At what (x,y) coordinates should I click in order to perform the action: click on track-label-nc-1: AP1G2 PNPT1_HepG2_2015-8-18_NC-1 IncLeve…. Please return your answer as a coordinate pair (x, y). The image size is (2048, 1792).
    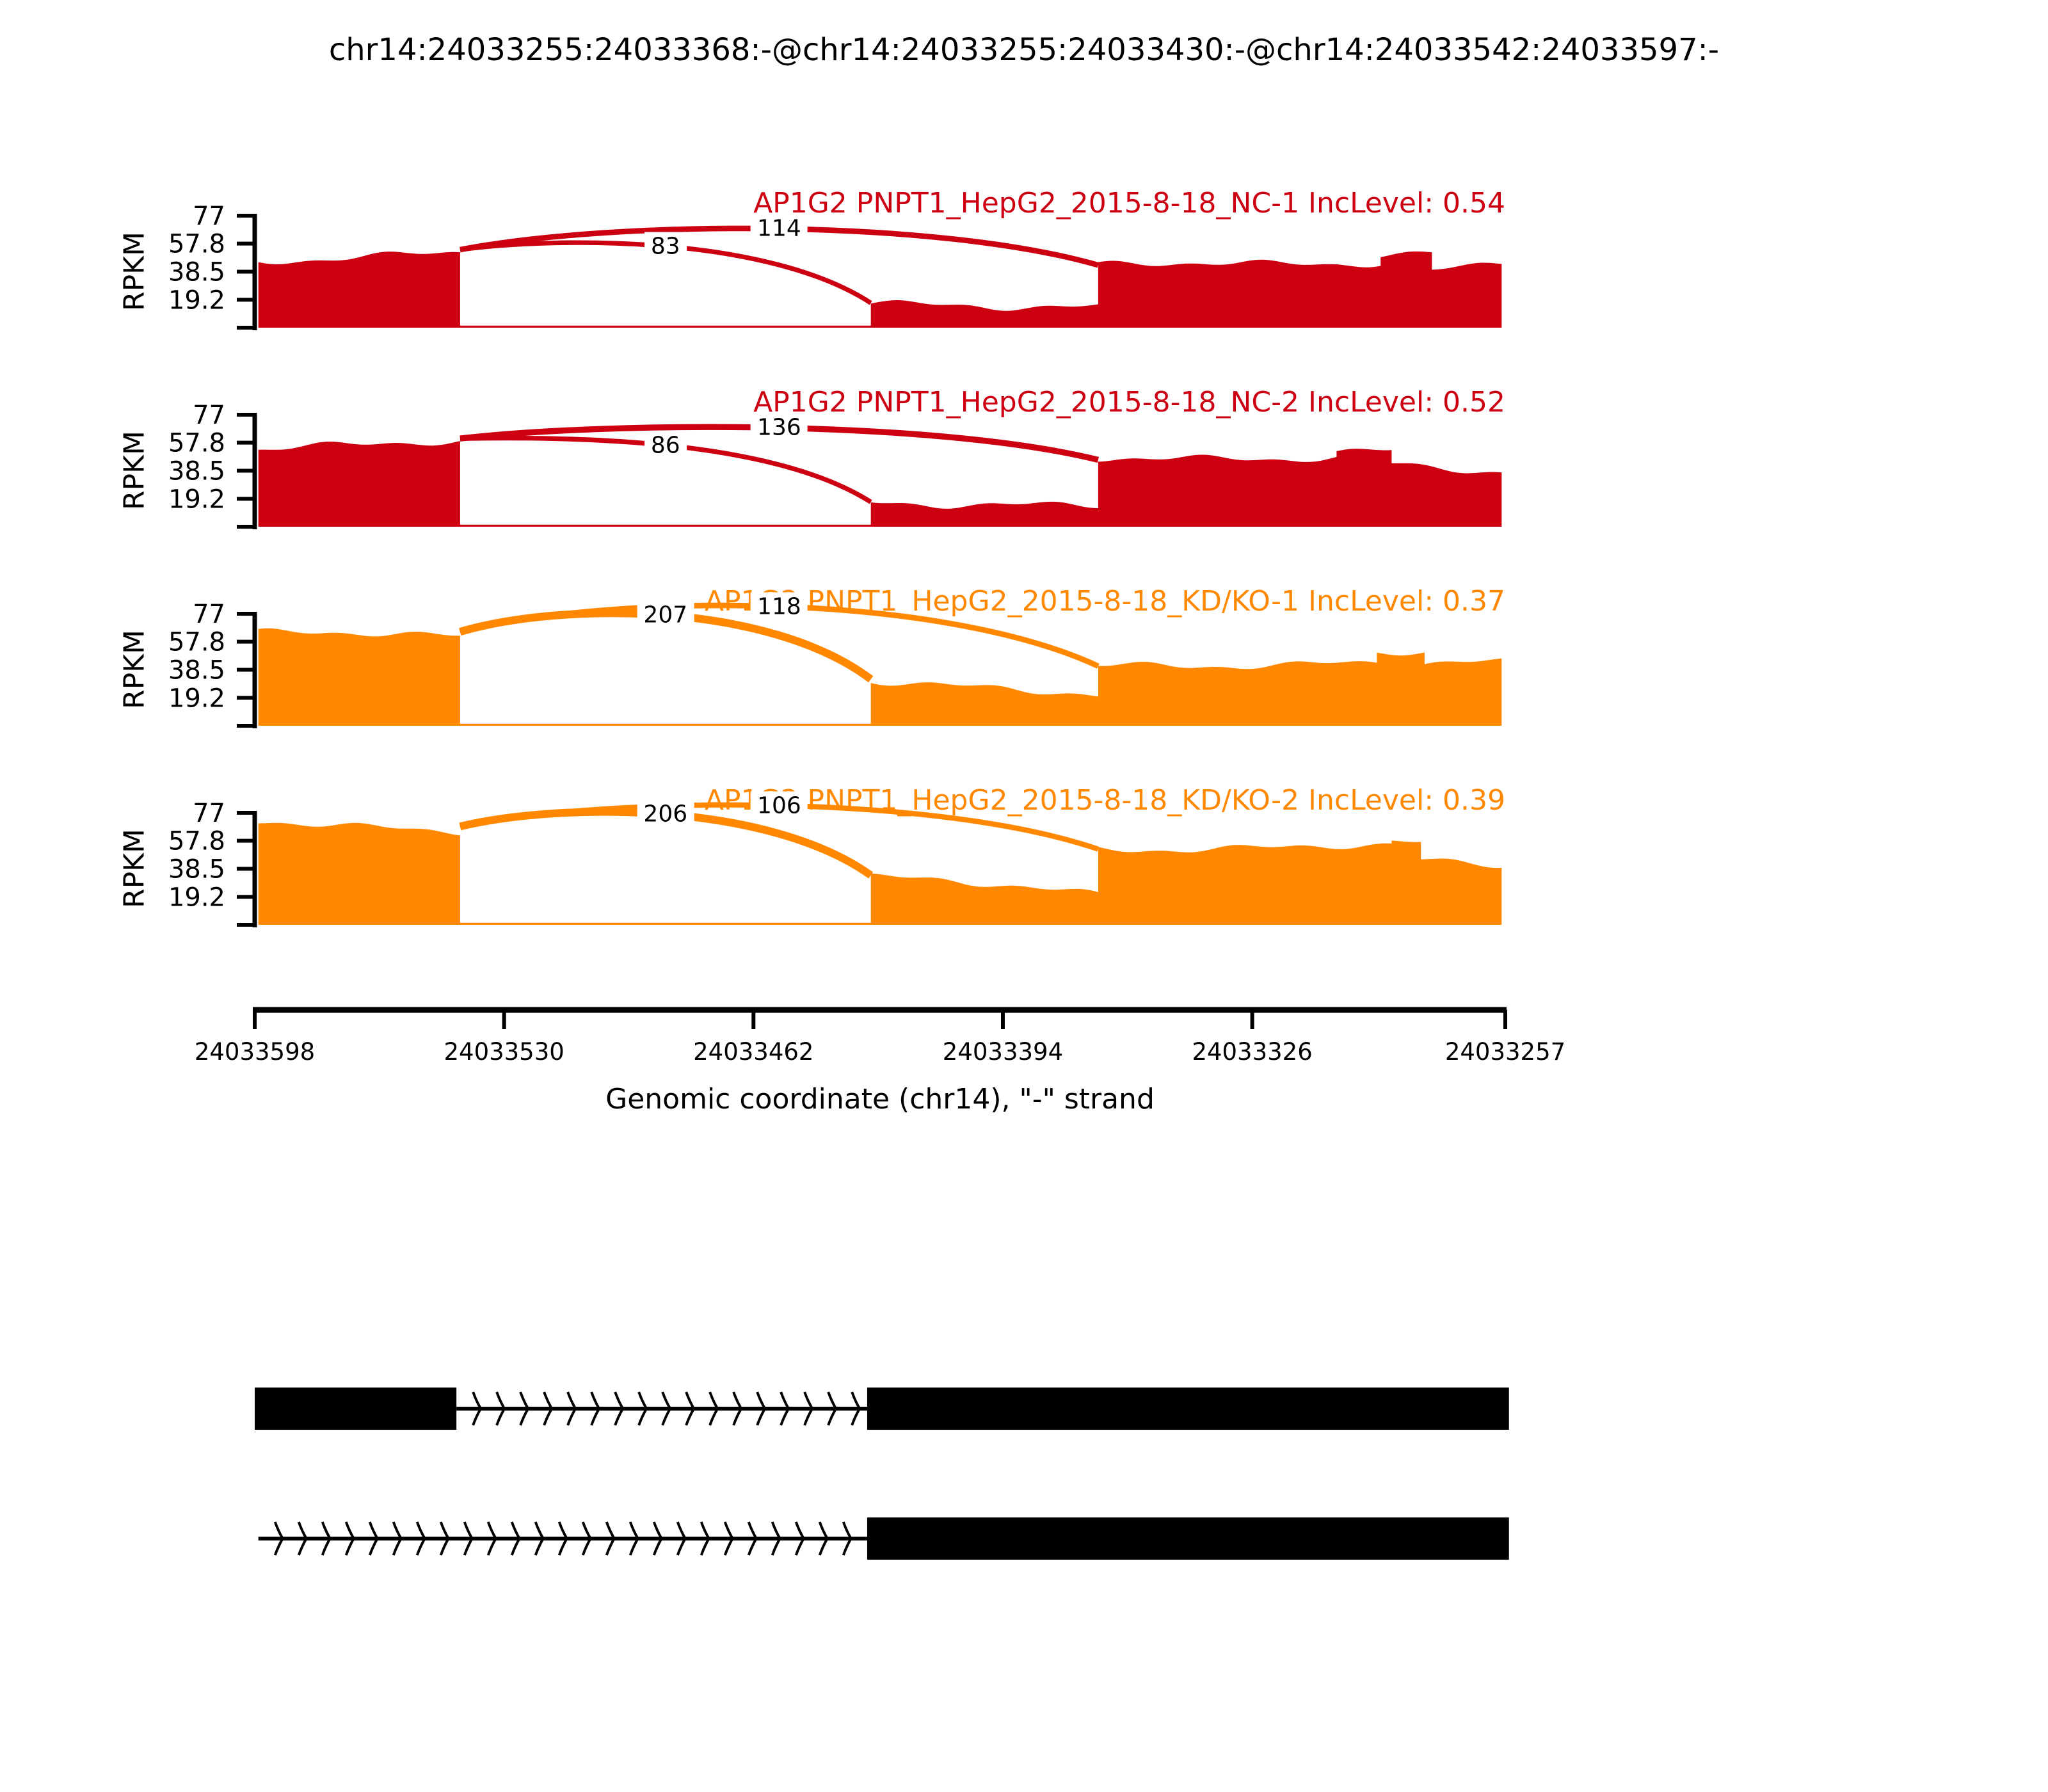
    Looking at the image, I should click on (1129, 203).